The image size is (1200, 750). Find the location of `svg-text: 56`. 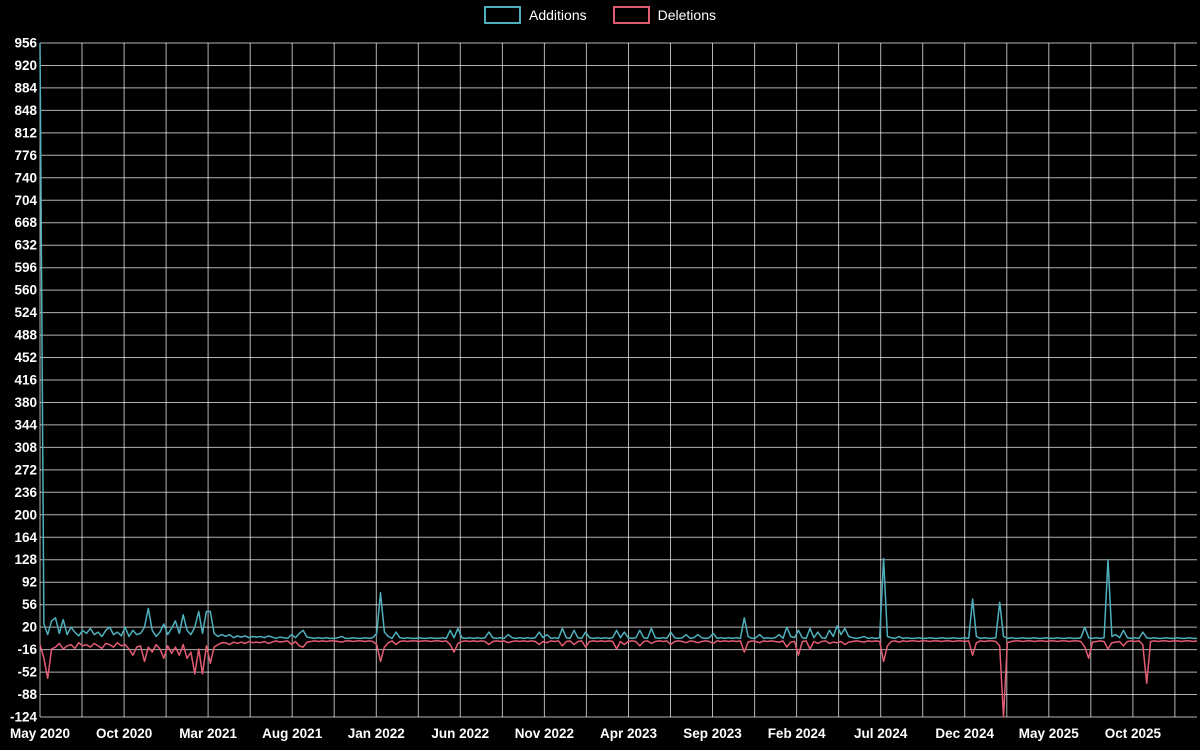

svg-text: 56 is located at coordinates (30, 604).